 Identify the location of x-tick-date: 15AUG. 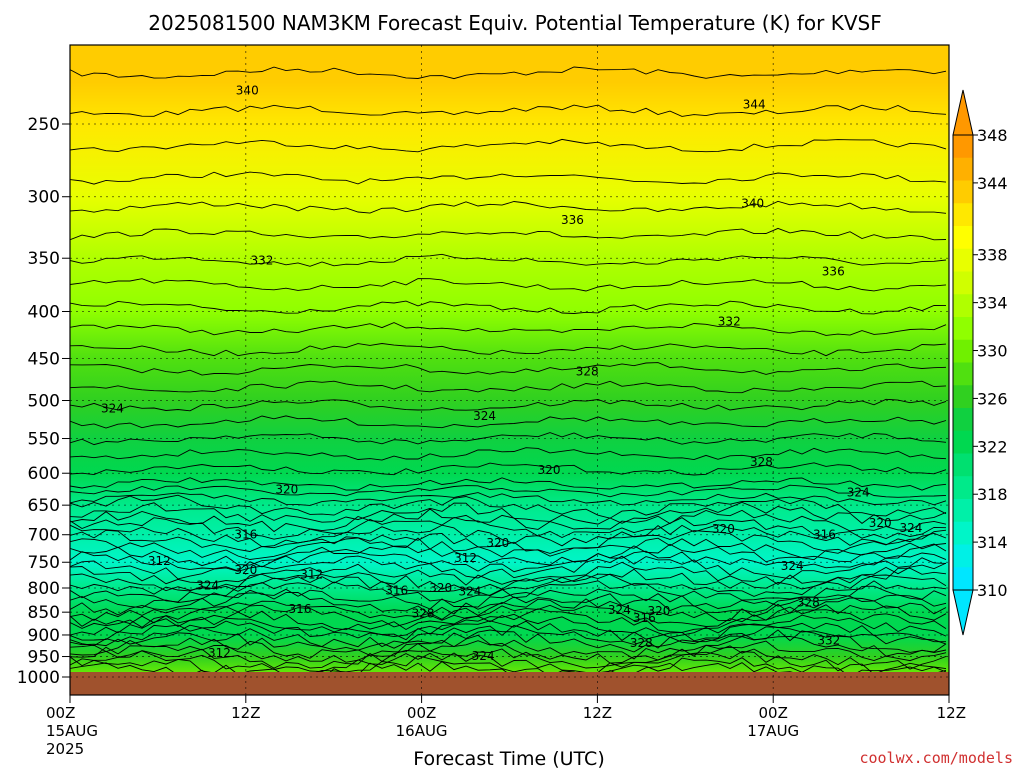
(72, 731).